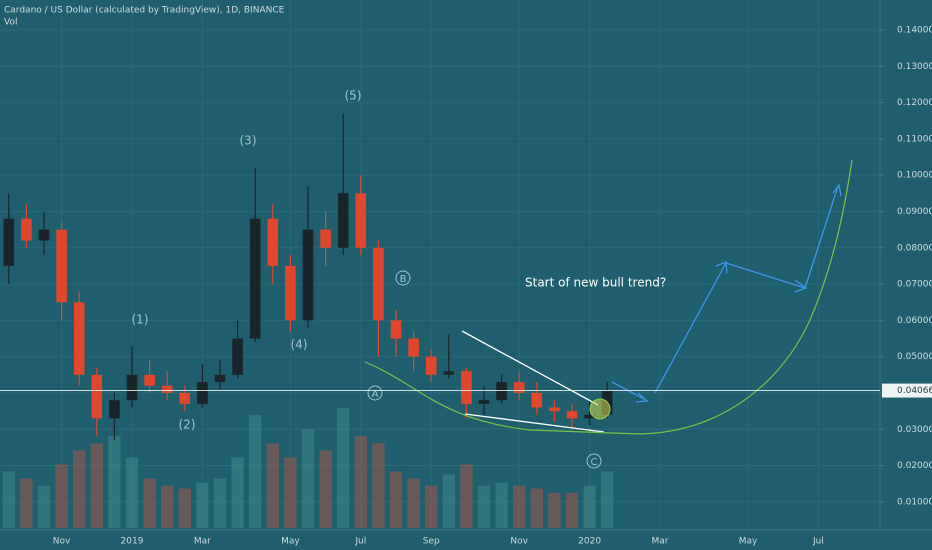  Describe the element at coordinates (299, 345) in the screenshot. I see `wave-label: (4)` at that location.